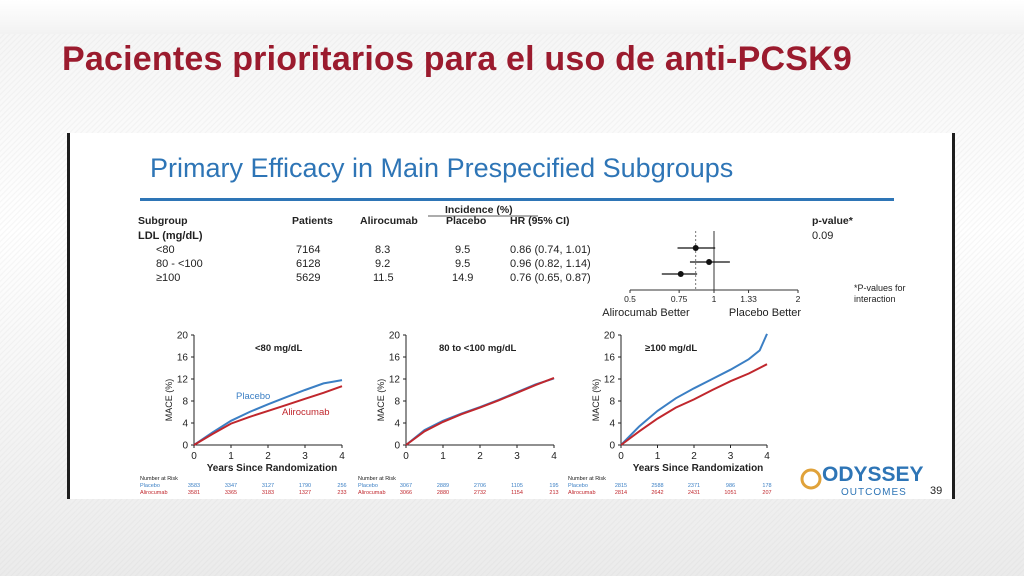  I want to click on table-row: 80 - <100 6128 9.2 9.5 0.96 (0.82, 1.14), so click(373, 264).